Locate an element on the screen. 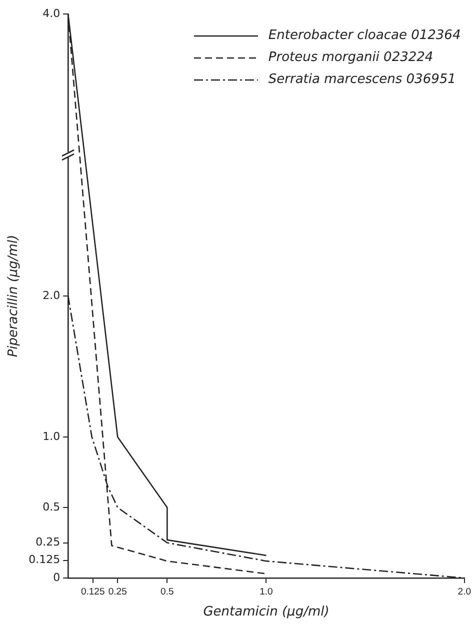 This screenshot has height=632, width=474. x-tick-label: 0.5 is located at coordinates (167, 592).